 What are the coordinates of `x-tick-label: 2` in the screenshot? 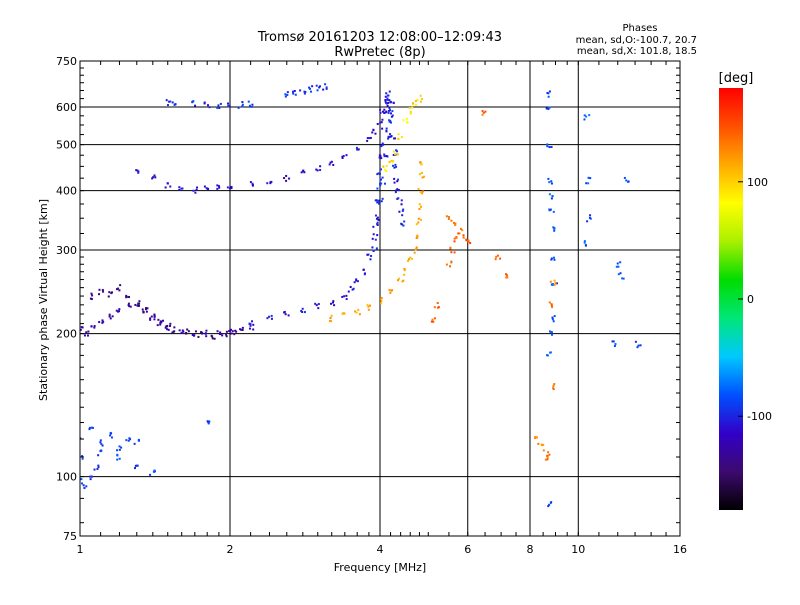 It's located at (230, 549).